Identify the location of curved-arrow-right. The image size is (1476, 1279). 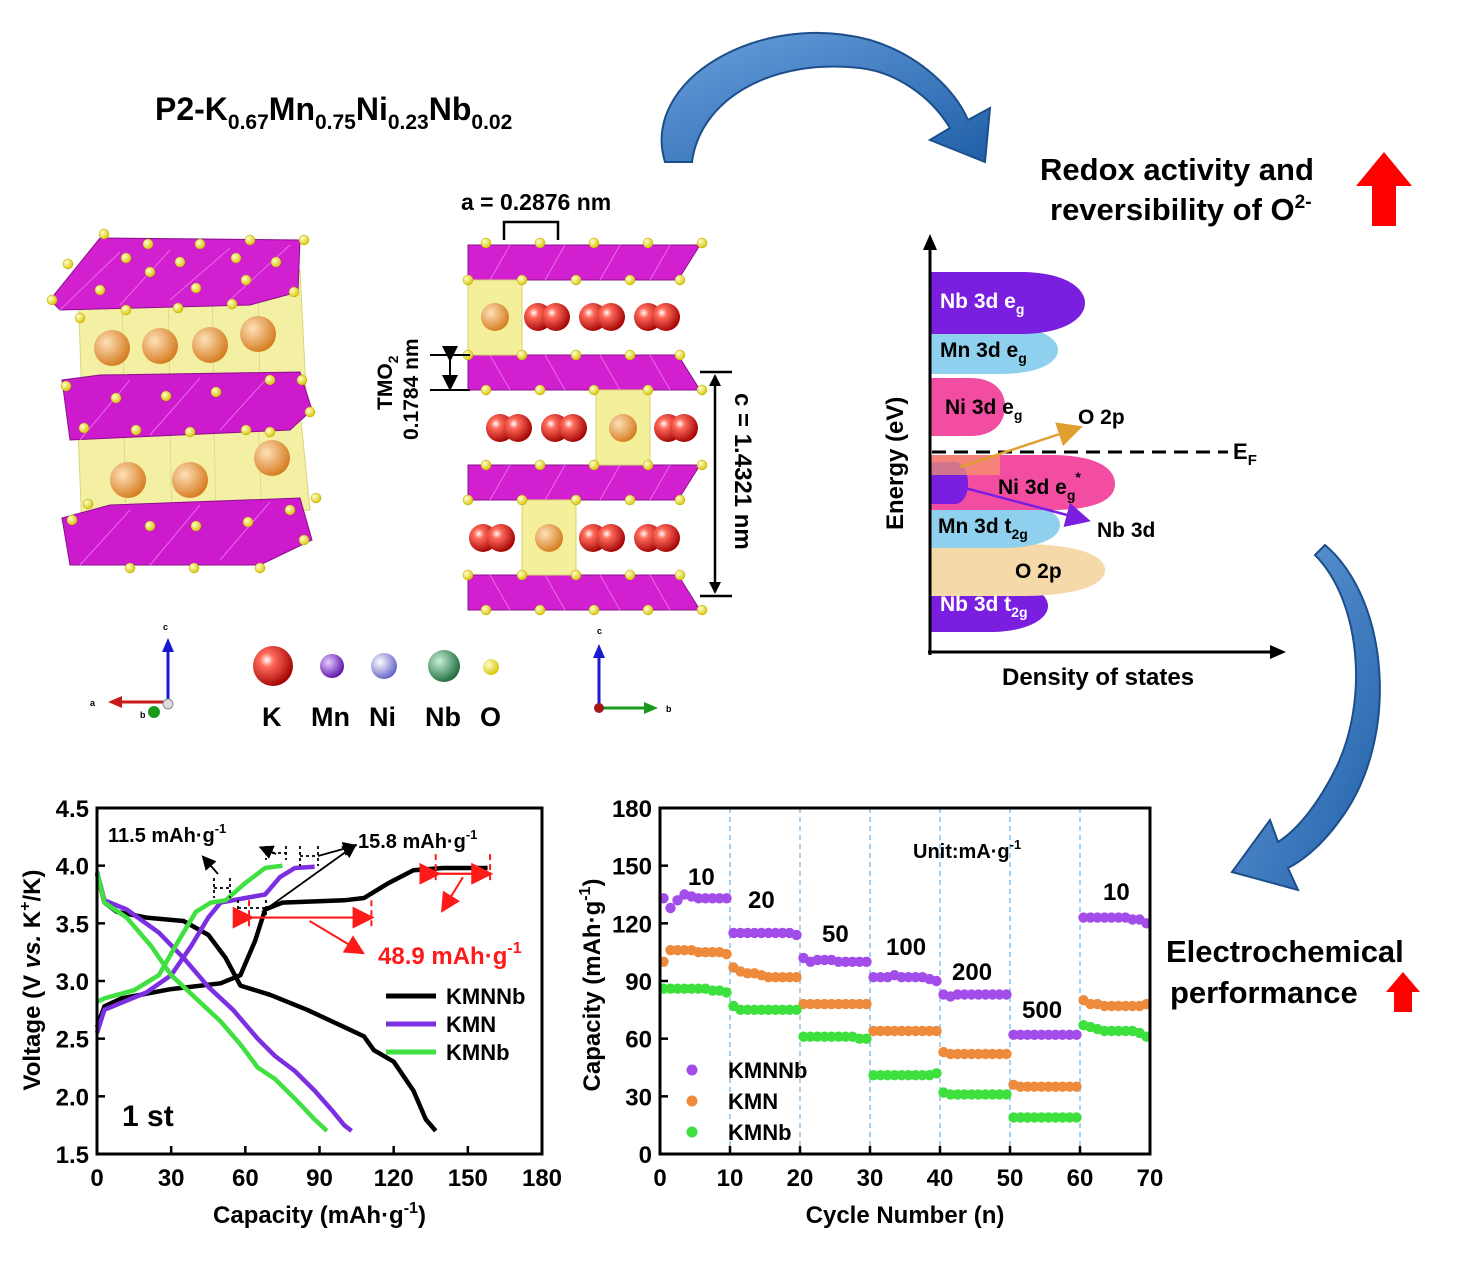
(1305, 717).